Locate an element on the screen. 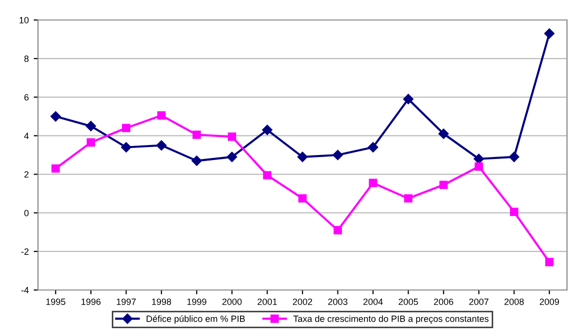 This screenshot has width=582, height=336. x-tick-label: 2007 is located at coordinates (478, 301).